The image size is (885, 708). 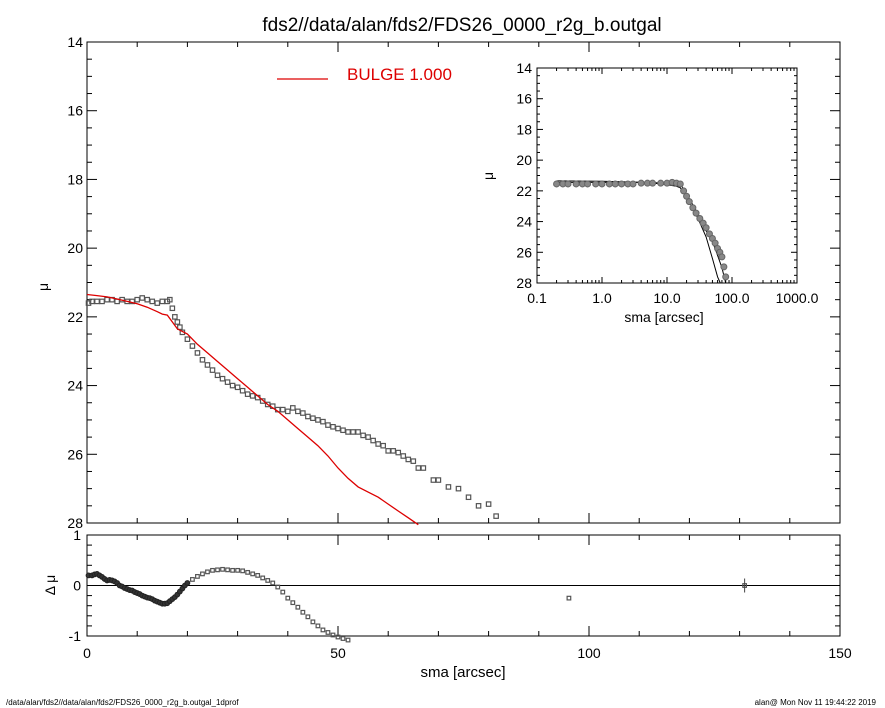 What do you see at coordinates (75, 317) in the screenshot?
I see `main-y-tick-label: 22` at bounding box center [75, 317].